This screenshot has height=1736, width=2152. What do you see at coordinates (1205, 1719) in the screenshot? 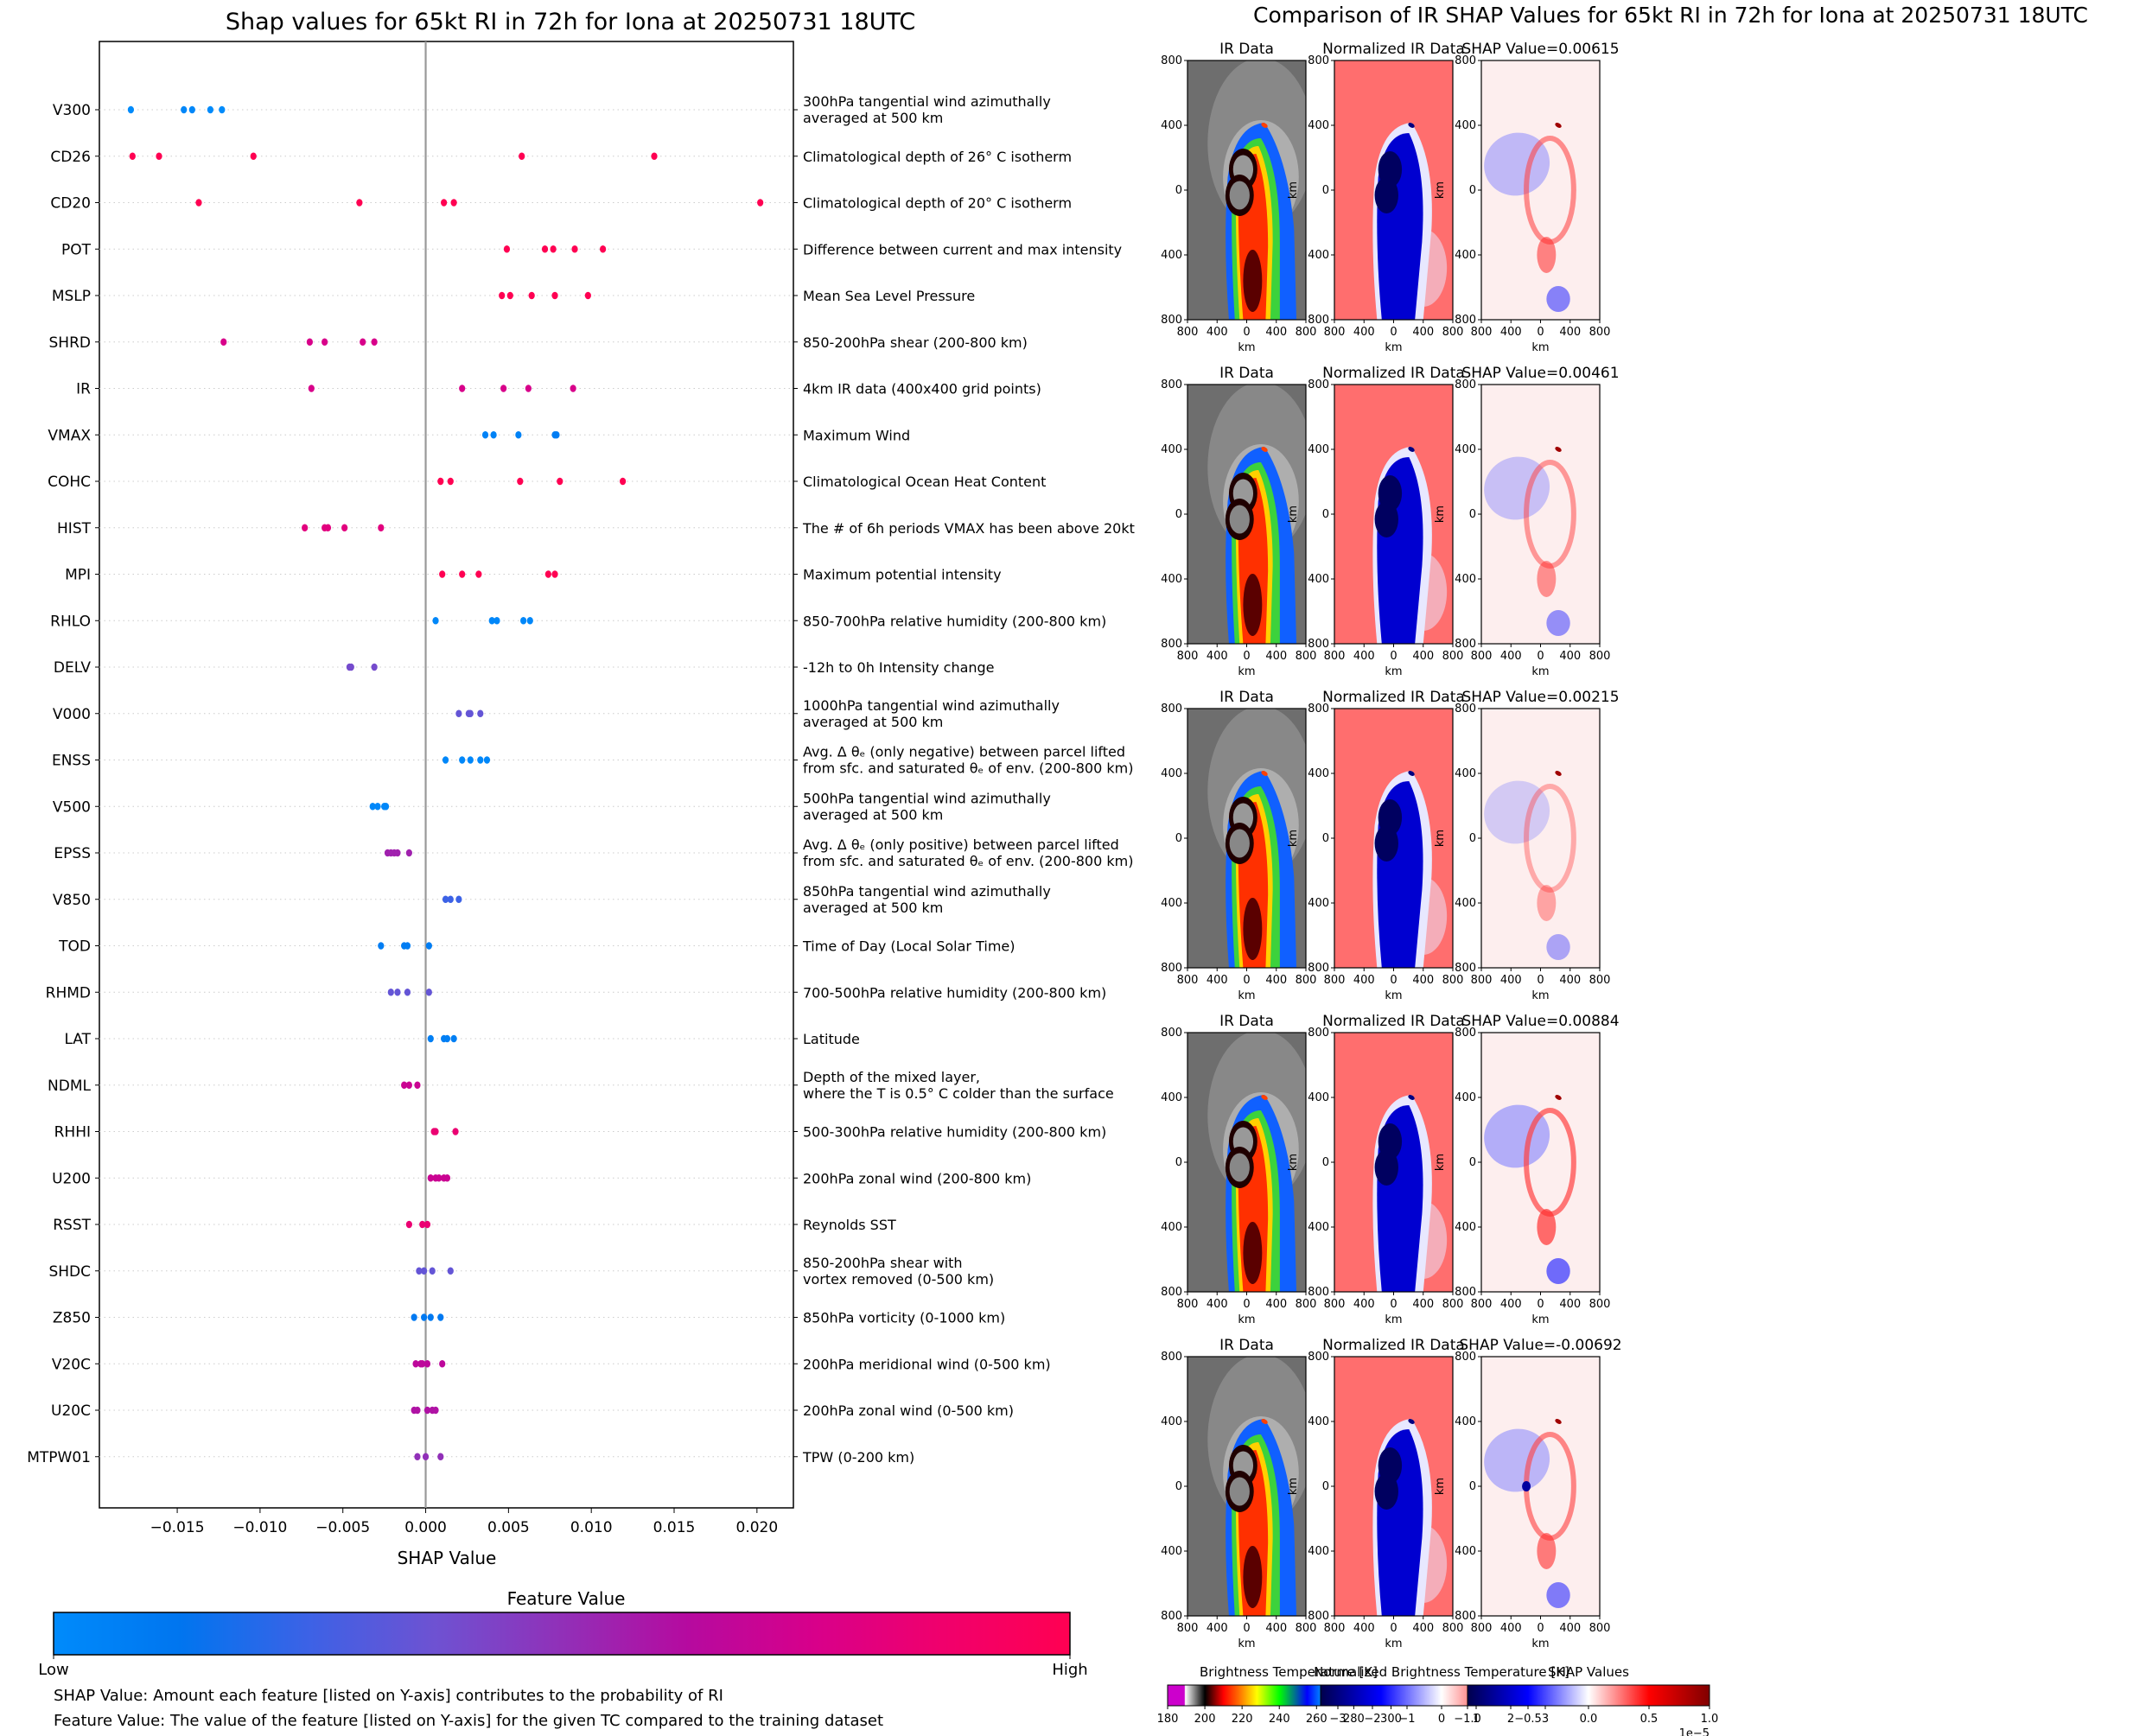
I see `colorbar-tick-label: 200` at bounding box center [1205, 1719].